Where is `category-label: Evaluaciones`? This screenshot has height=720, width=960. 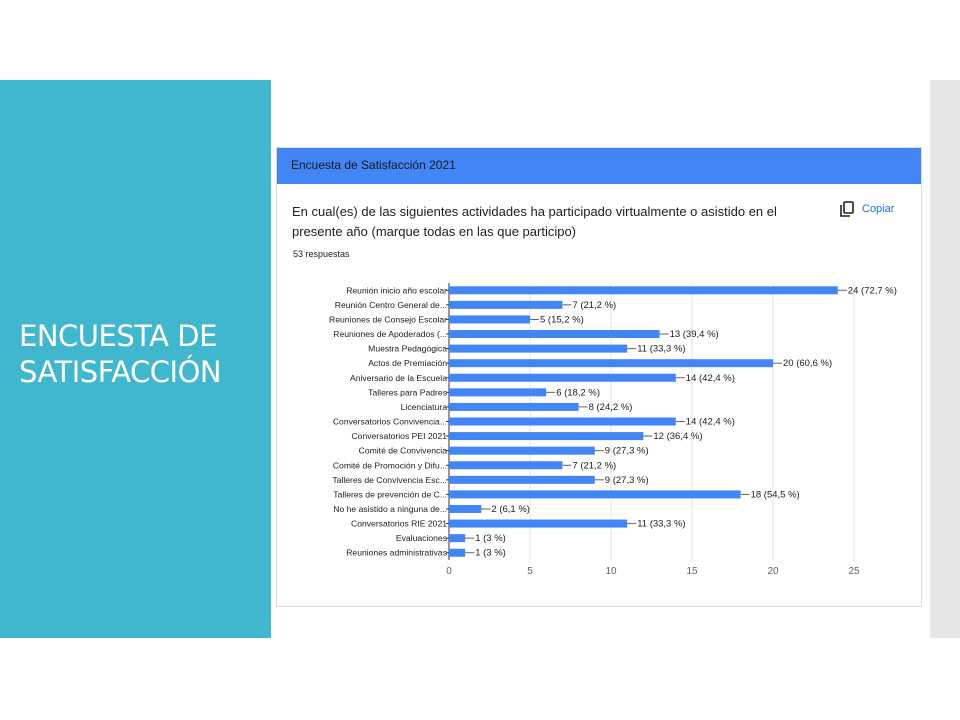 category-label: Evaluaciones is located at coordinates (421, 538).